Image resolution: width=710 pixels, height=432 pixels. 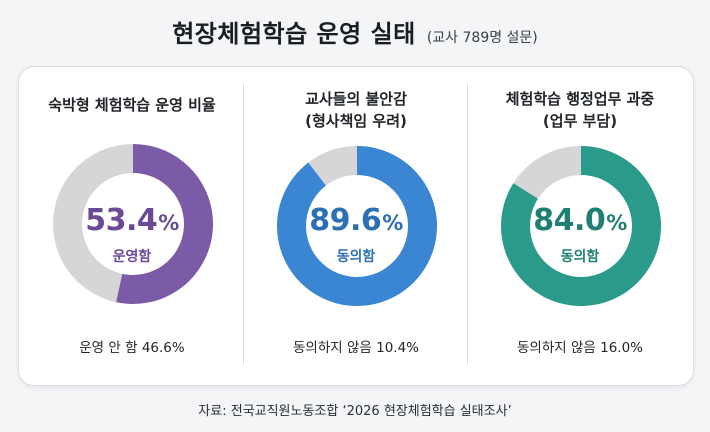 What do you see at coordinates (121, 220) in the screenshot?
I see `center-value: 53.4` at bounding box center [121, 220].